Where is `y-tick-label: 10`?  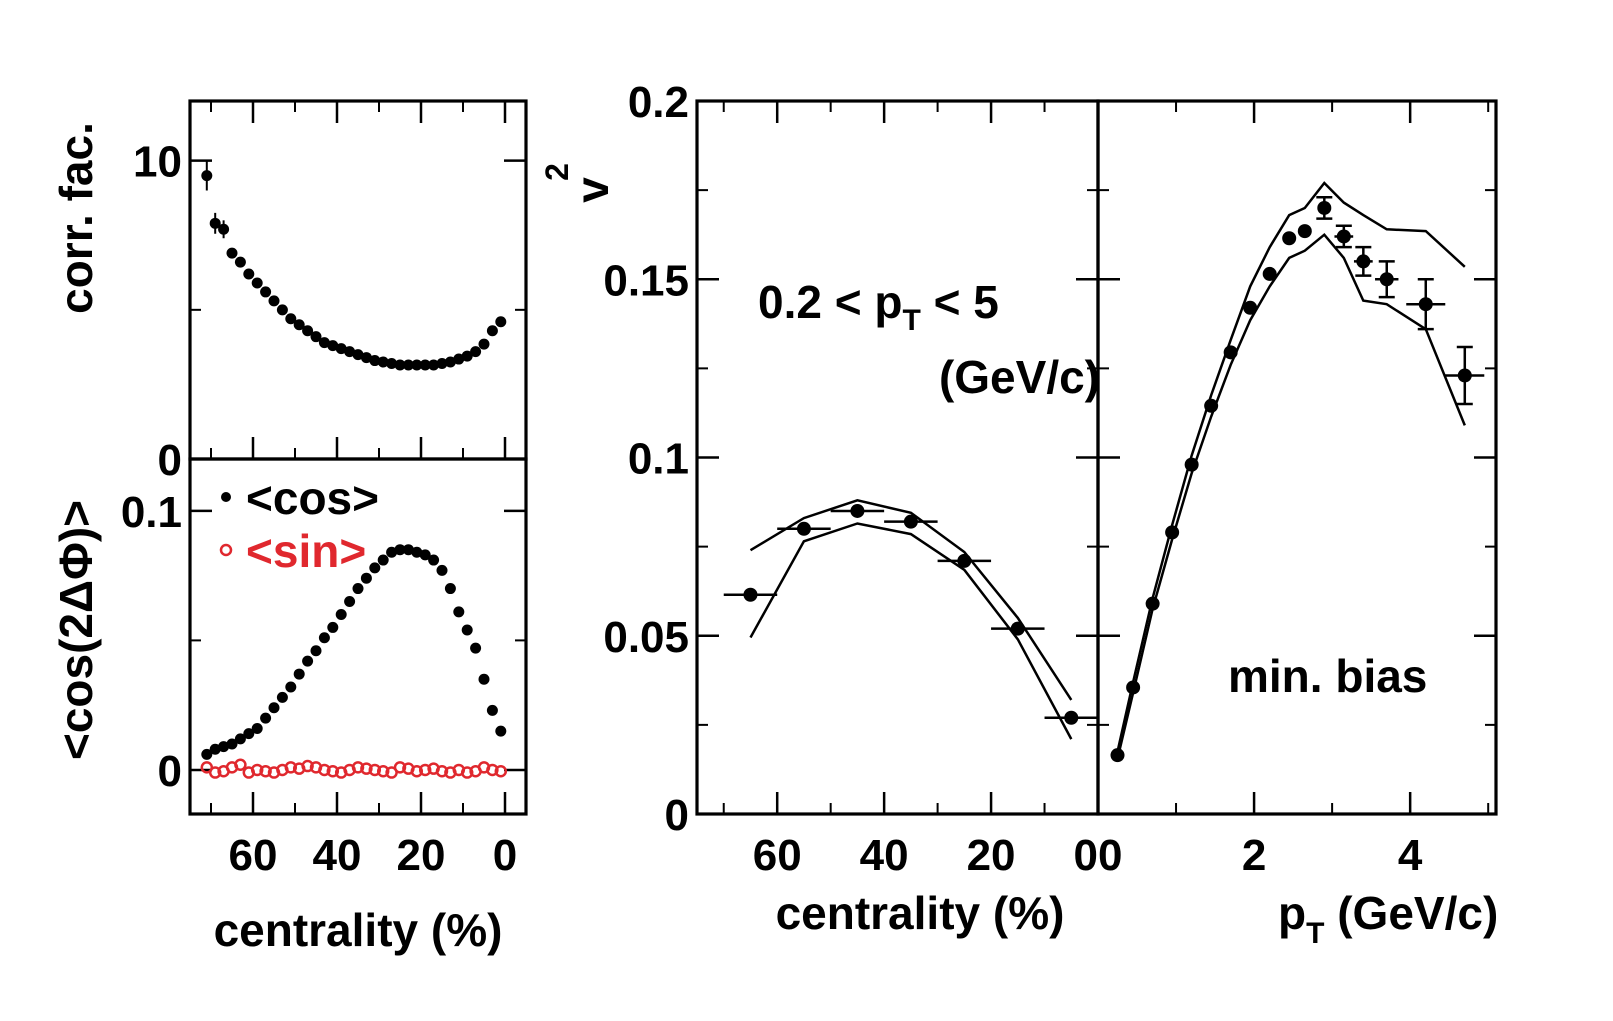 y-tick-label: 10 is located at coordinates (157, 162).